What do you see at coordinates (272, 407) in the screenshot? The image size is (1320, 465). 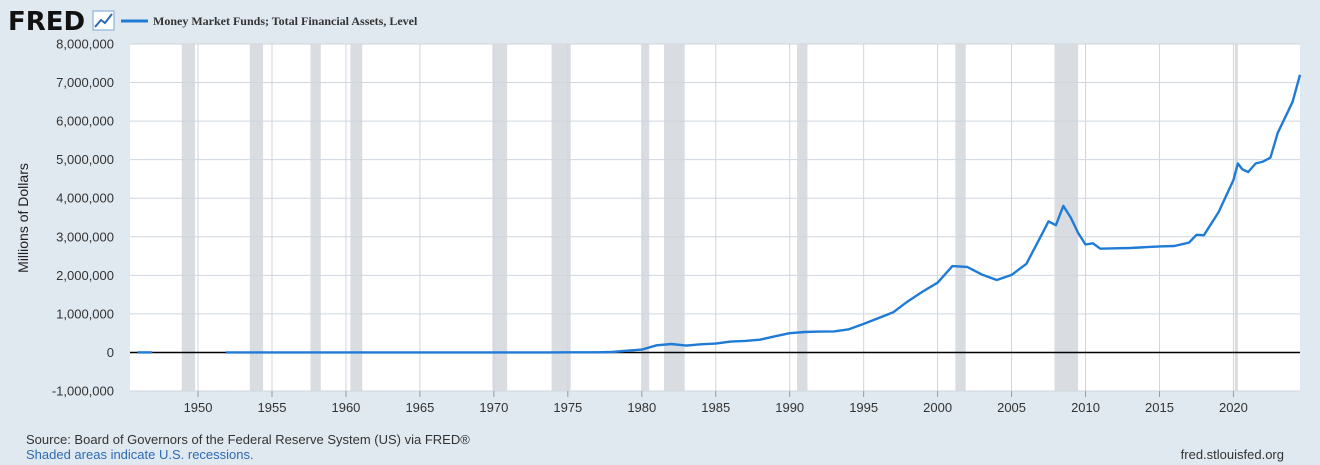 I see `x-tick-label: 1955` at bounding box center [272, 407].